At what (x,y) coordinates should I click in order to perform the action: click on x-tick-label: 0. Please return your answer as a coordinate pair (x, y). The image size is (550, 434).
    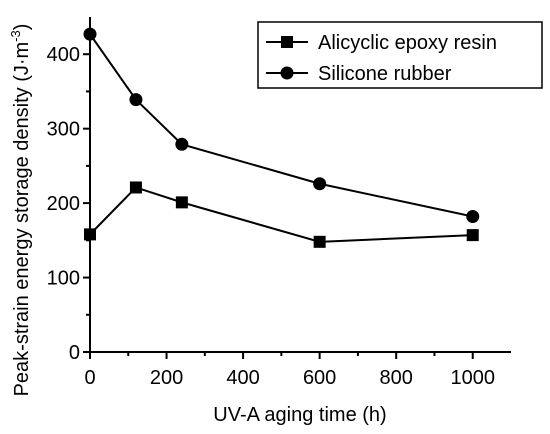
    Looking at the image, I should click on (89, 378).